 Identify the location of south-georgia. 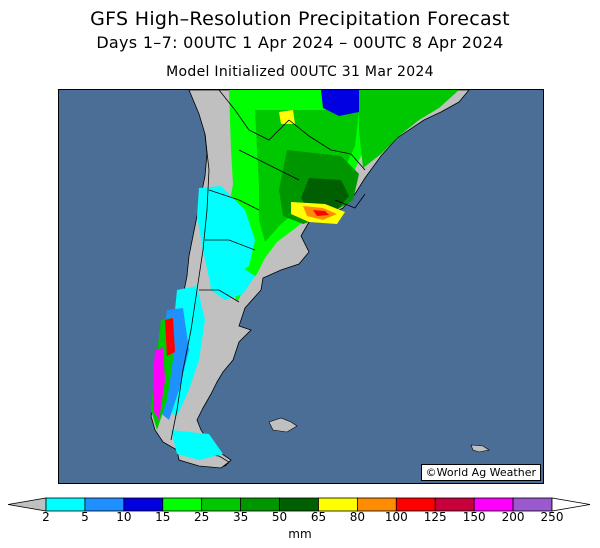
(480, 448).